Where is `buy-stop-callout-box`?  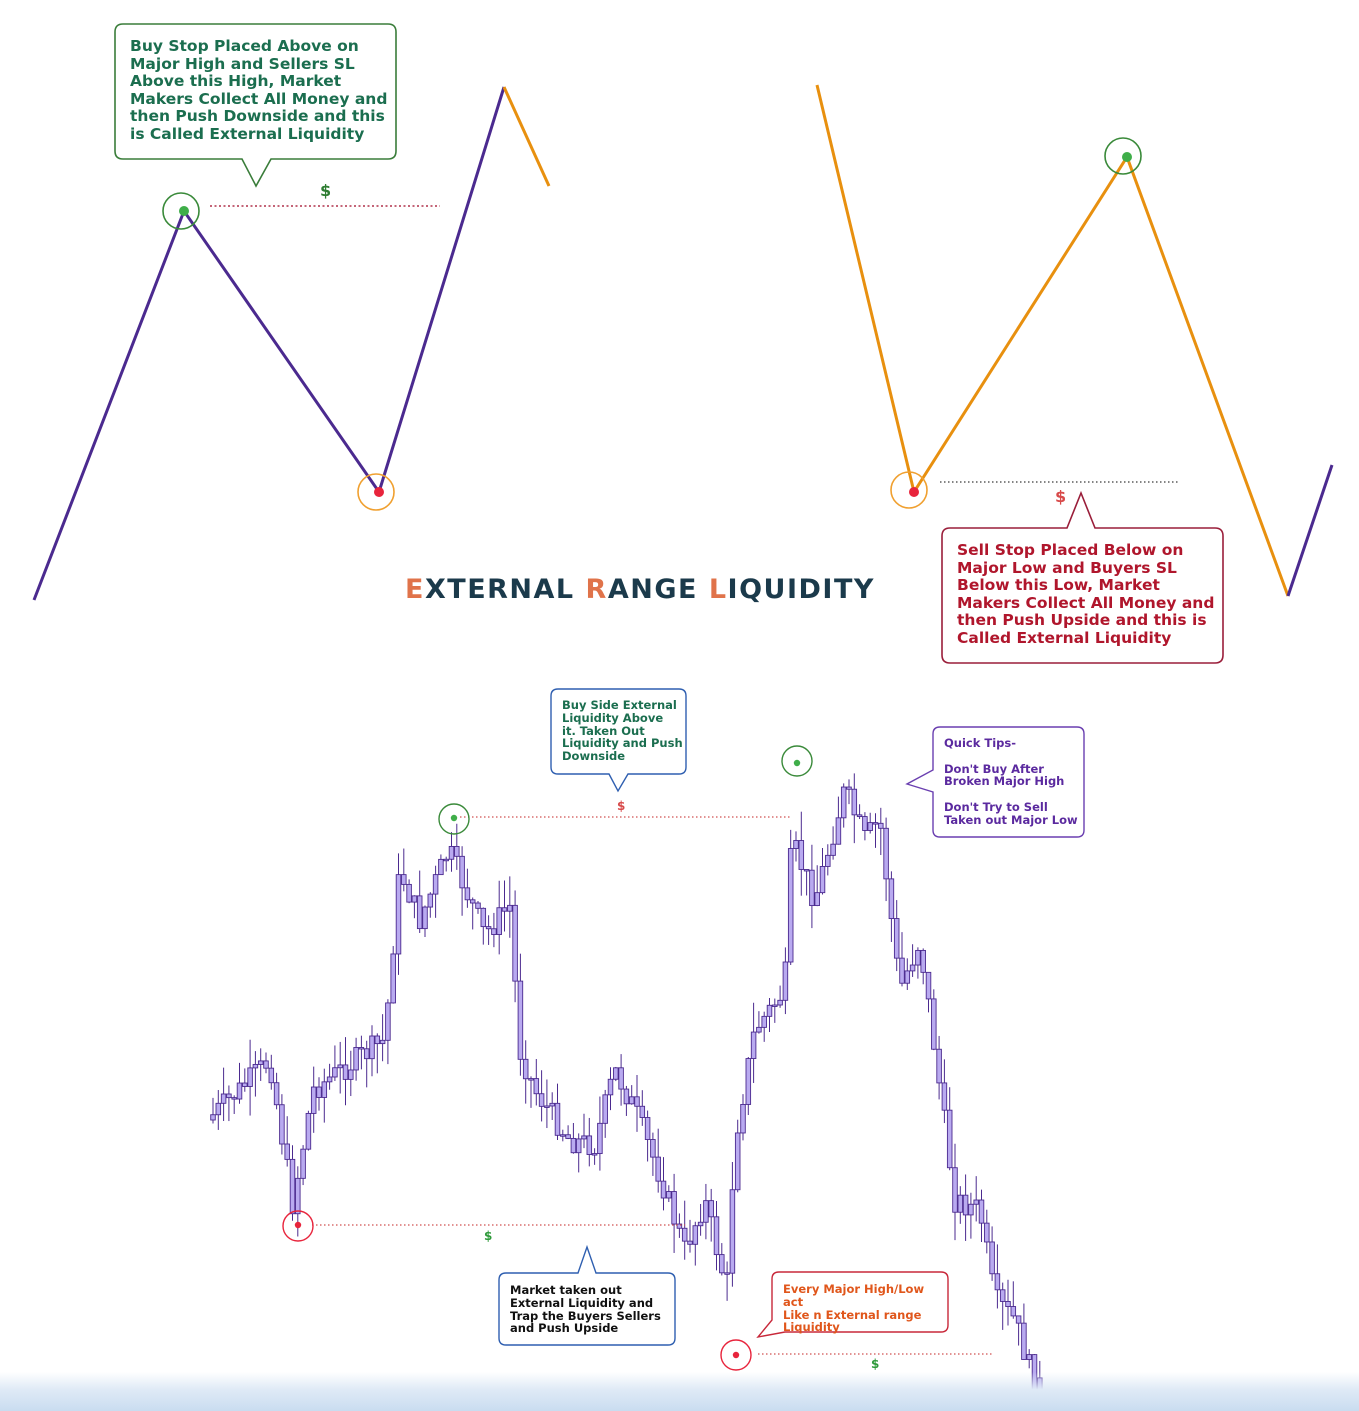 buy-stop-callout-box is located at coordinates (255, 105).